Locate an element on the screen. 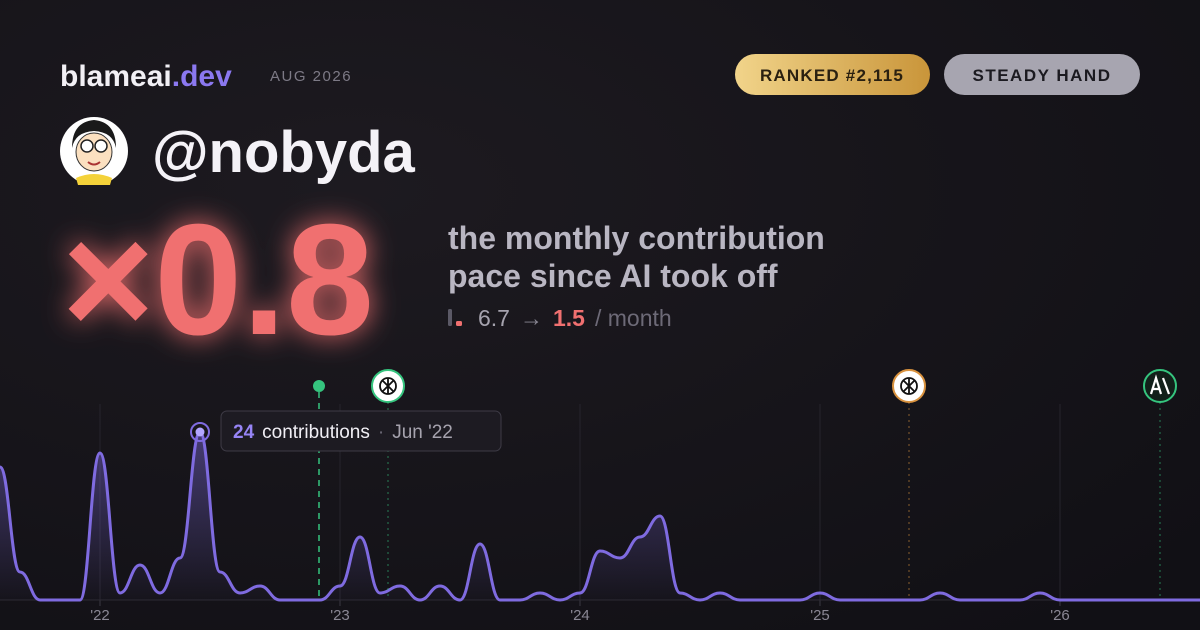 The image size is (1200, 630). tooltip-value: 24 is located at coordinates (244, 432).